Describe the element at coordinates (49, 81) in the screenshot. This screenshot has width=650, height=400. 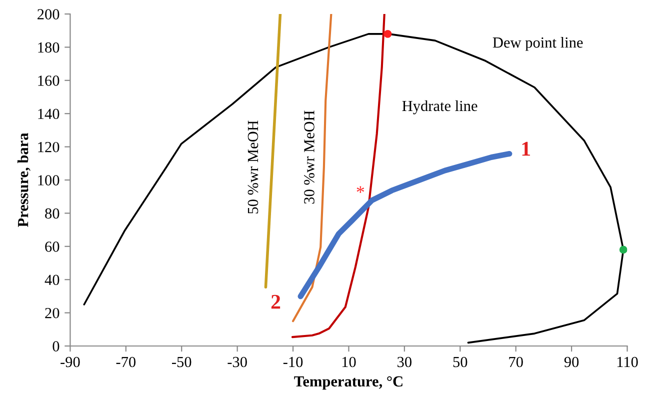
I see `y-tick-label: 160` at that location.